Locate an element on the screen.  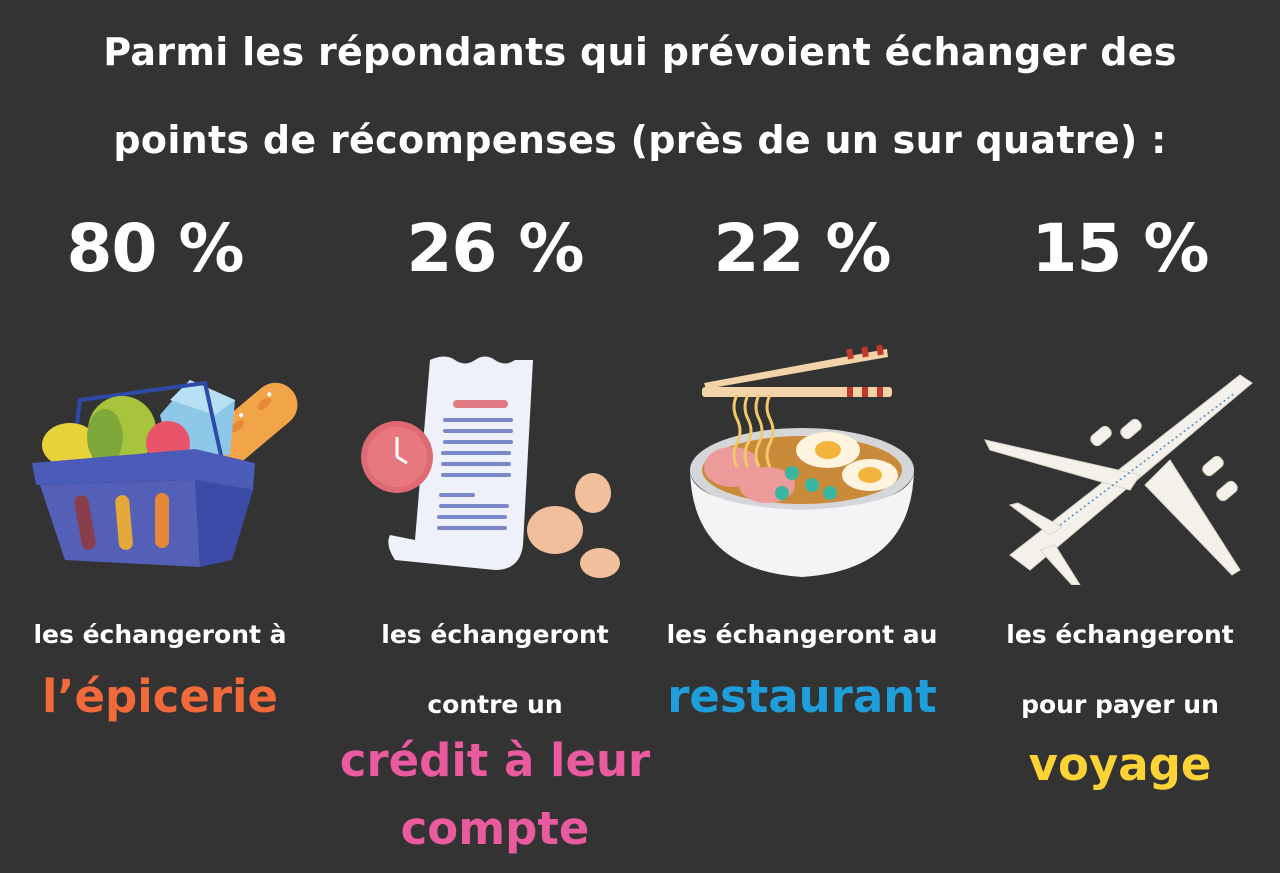
caption-line: pour payer un is located at coordinates (1120, 704).